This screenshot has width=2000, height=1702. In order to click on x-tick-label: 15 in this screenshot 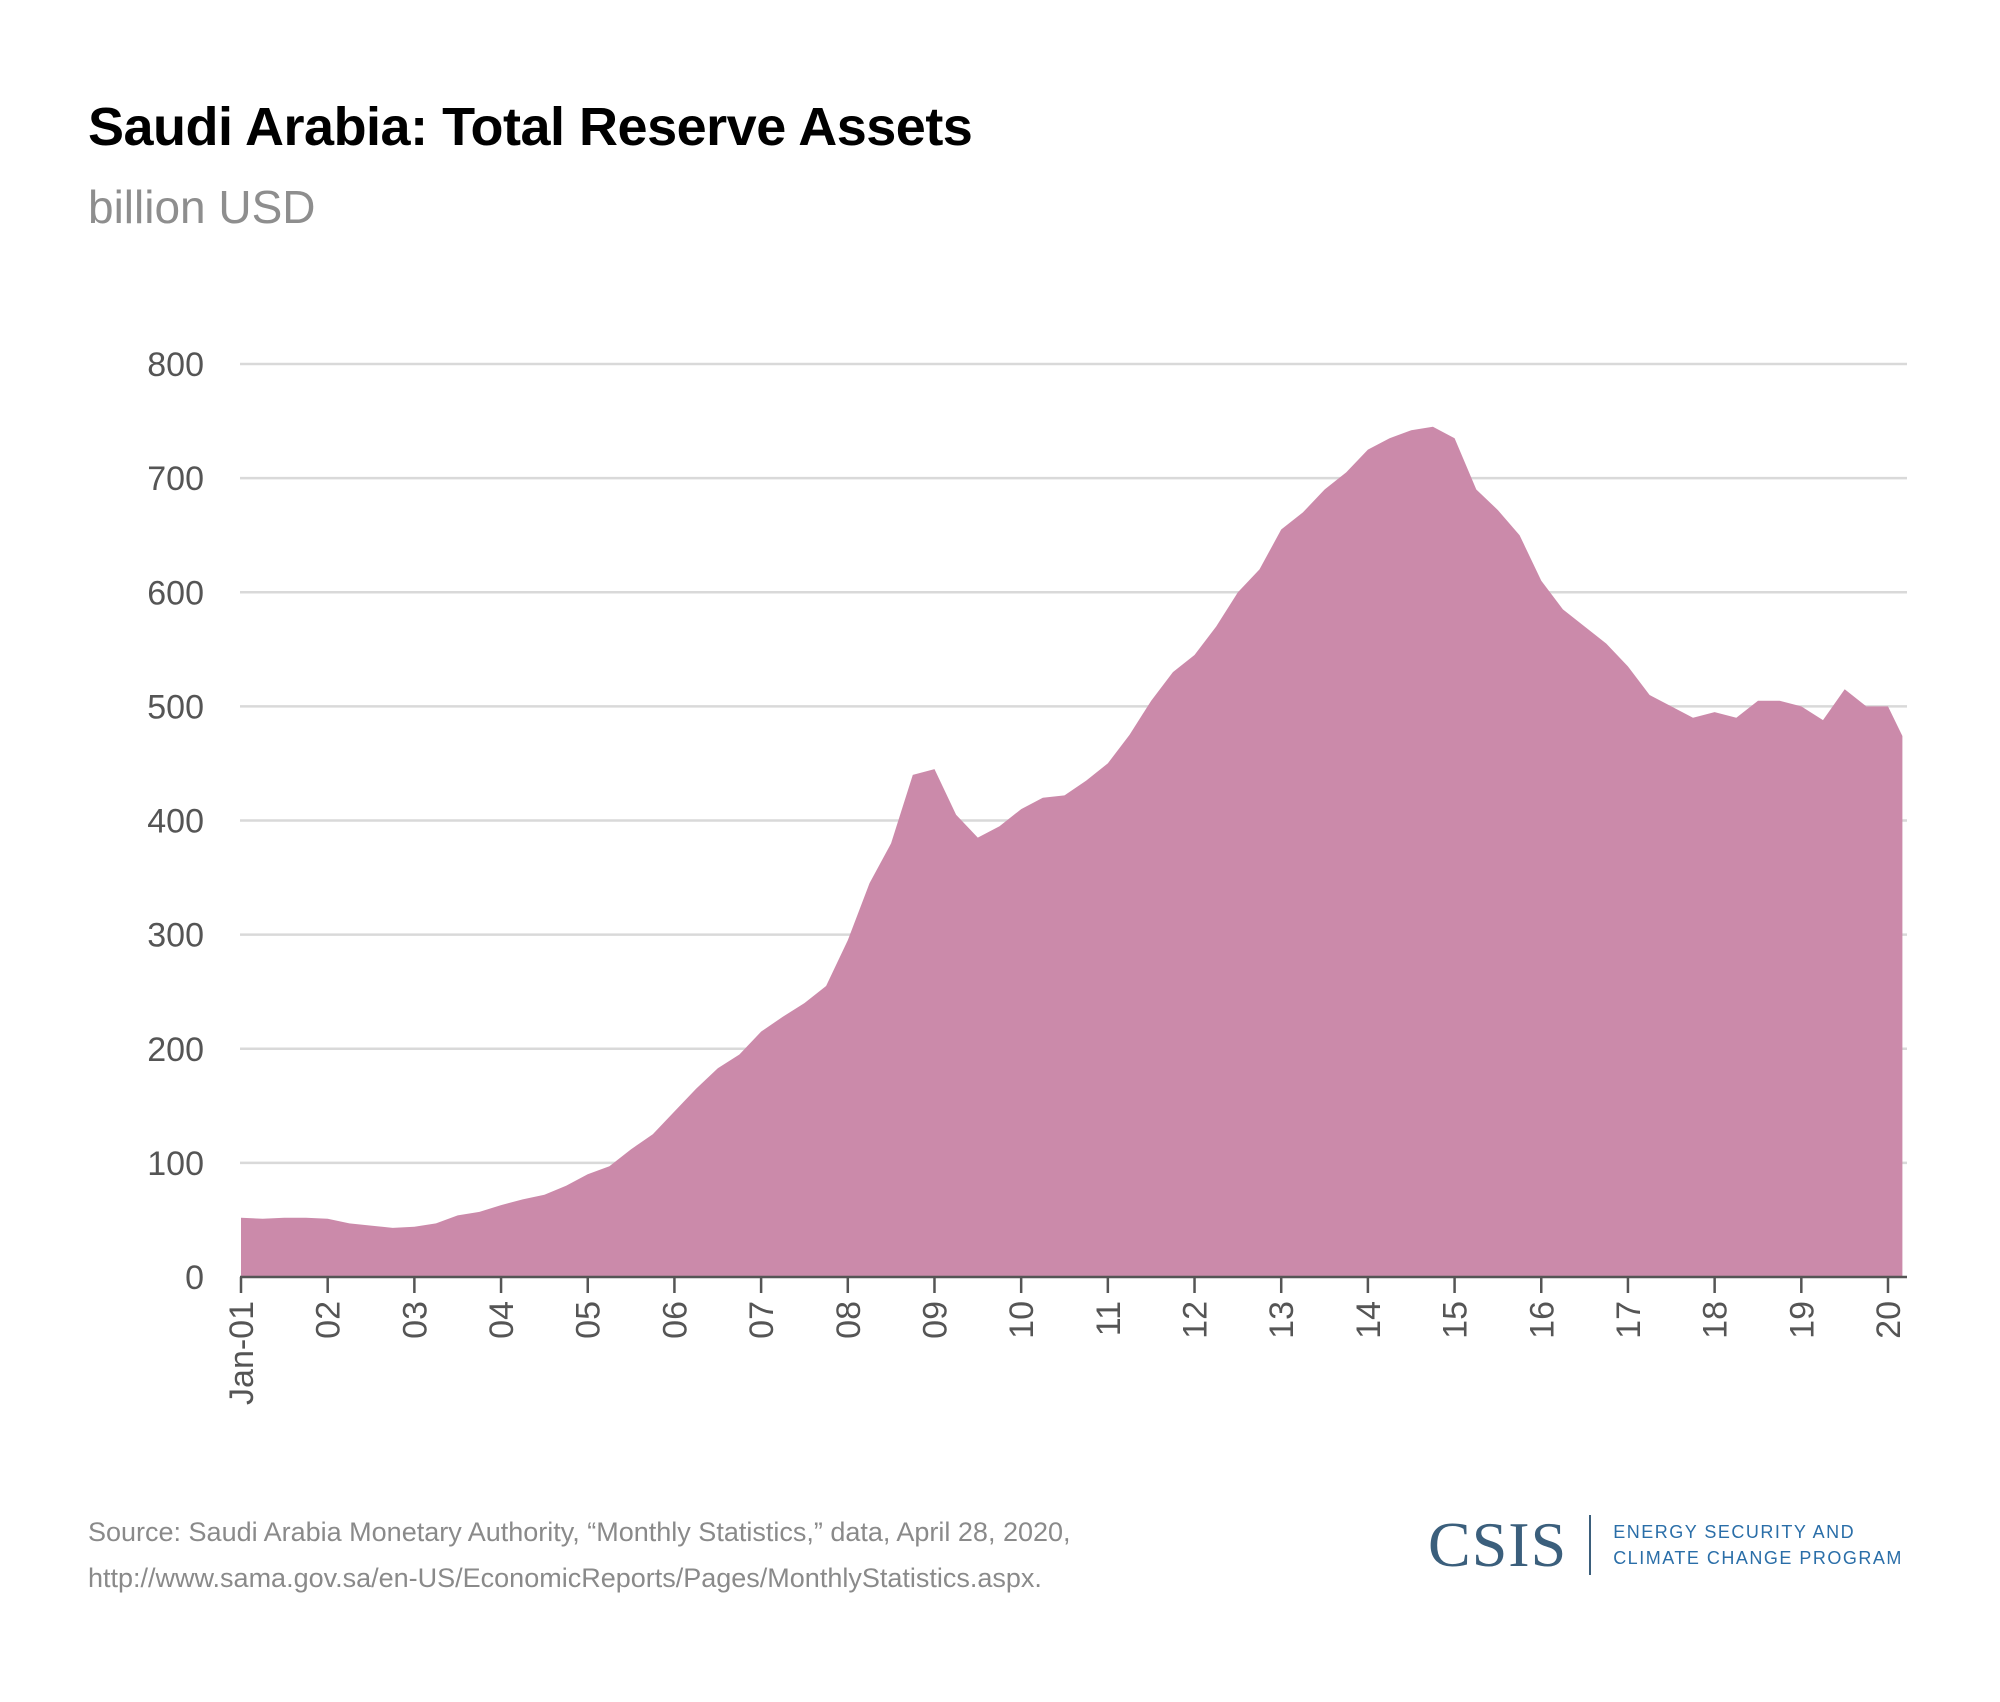, I will do `click(1456, 1320)`.